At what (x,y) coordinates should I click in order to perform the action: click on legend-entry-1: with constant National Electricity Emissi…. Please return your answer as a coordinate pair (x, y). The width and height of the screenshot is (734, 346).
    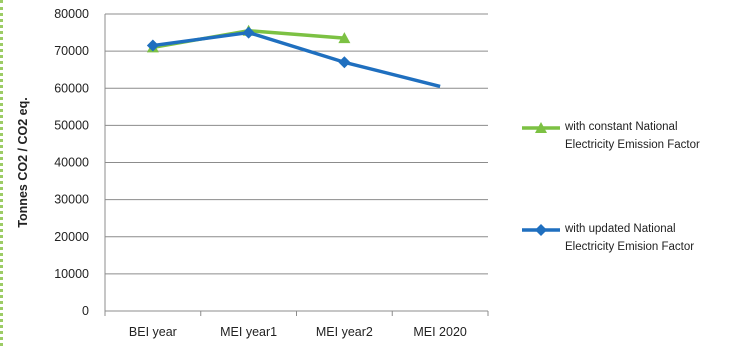
    Looking at the image, I should click on (611, 136).